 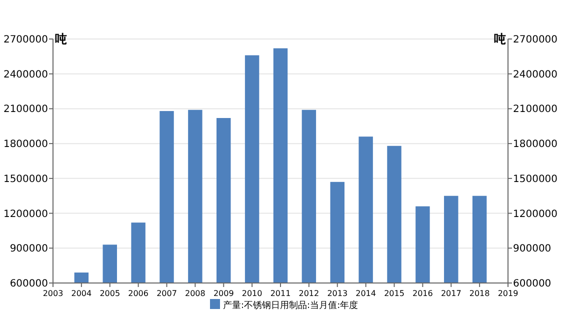 What do you see at coordinates (25, 74) in the screenshot?
I see `y-tick-label: 2400000` at bounding box center [25, 74].